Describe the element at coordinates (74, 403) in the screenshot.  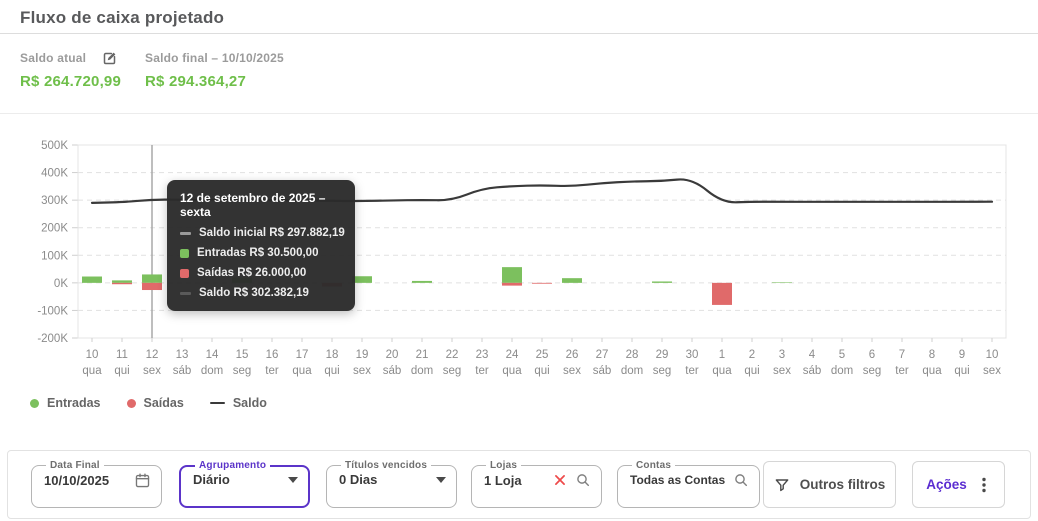
I see `legend-label: Entradas` at that location.